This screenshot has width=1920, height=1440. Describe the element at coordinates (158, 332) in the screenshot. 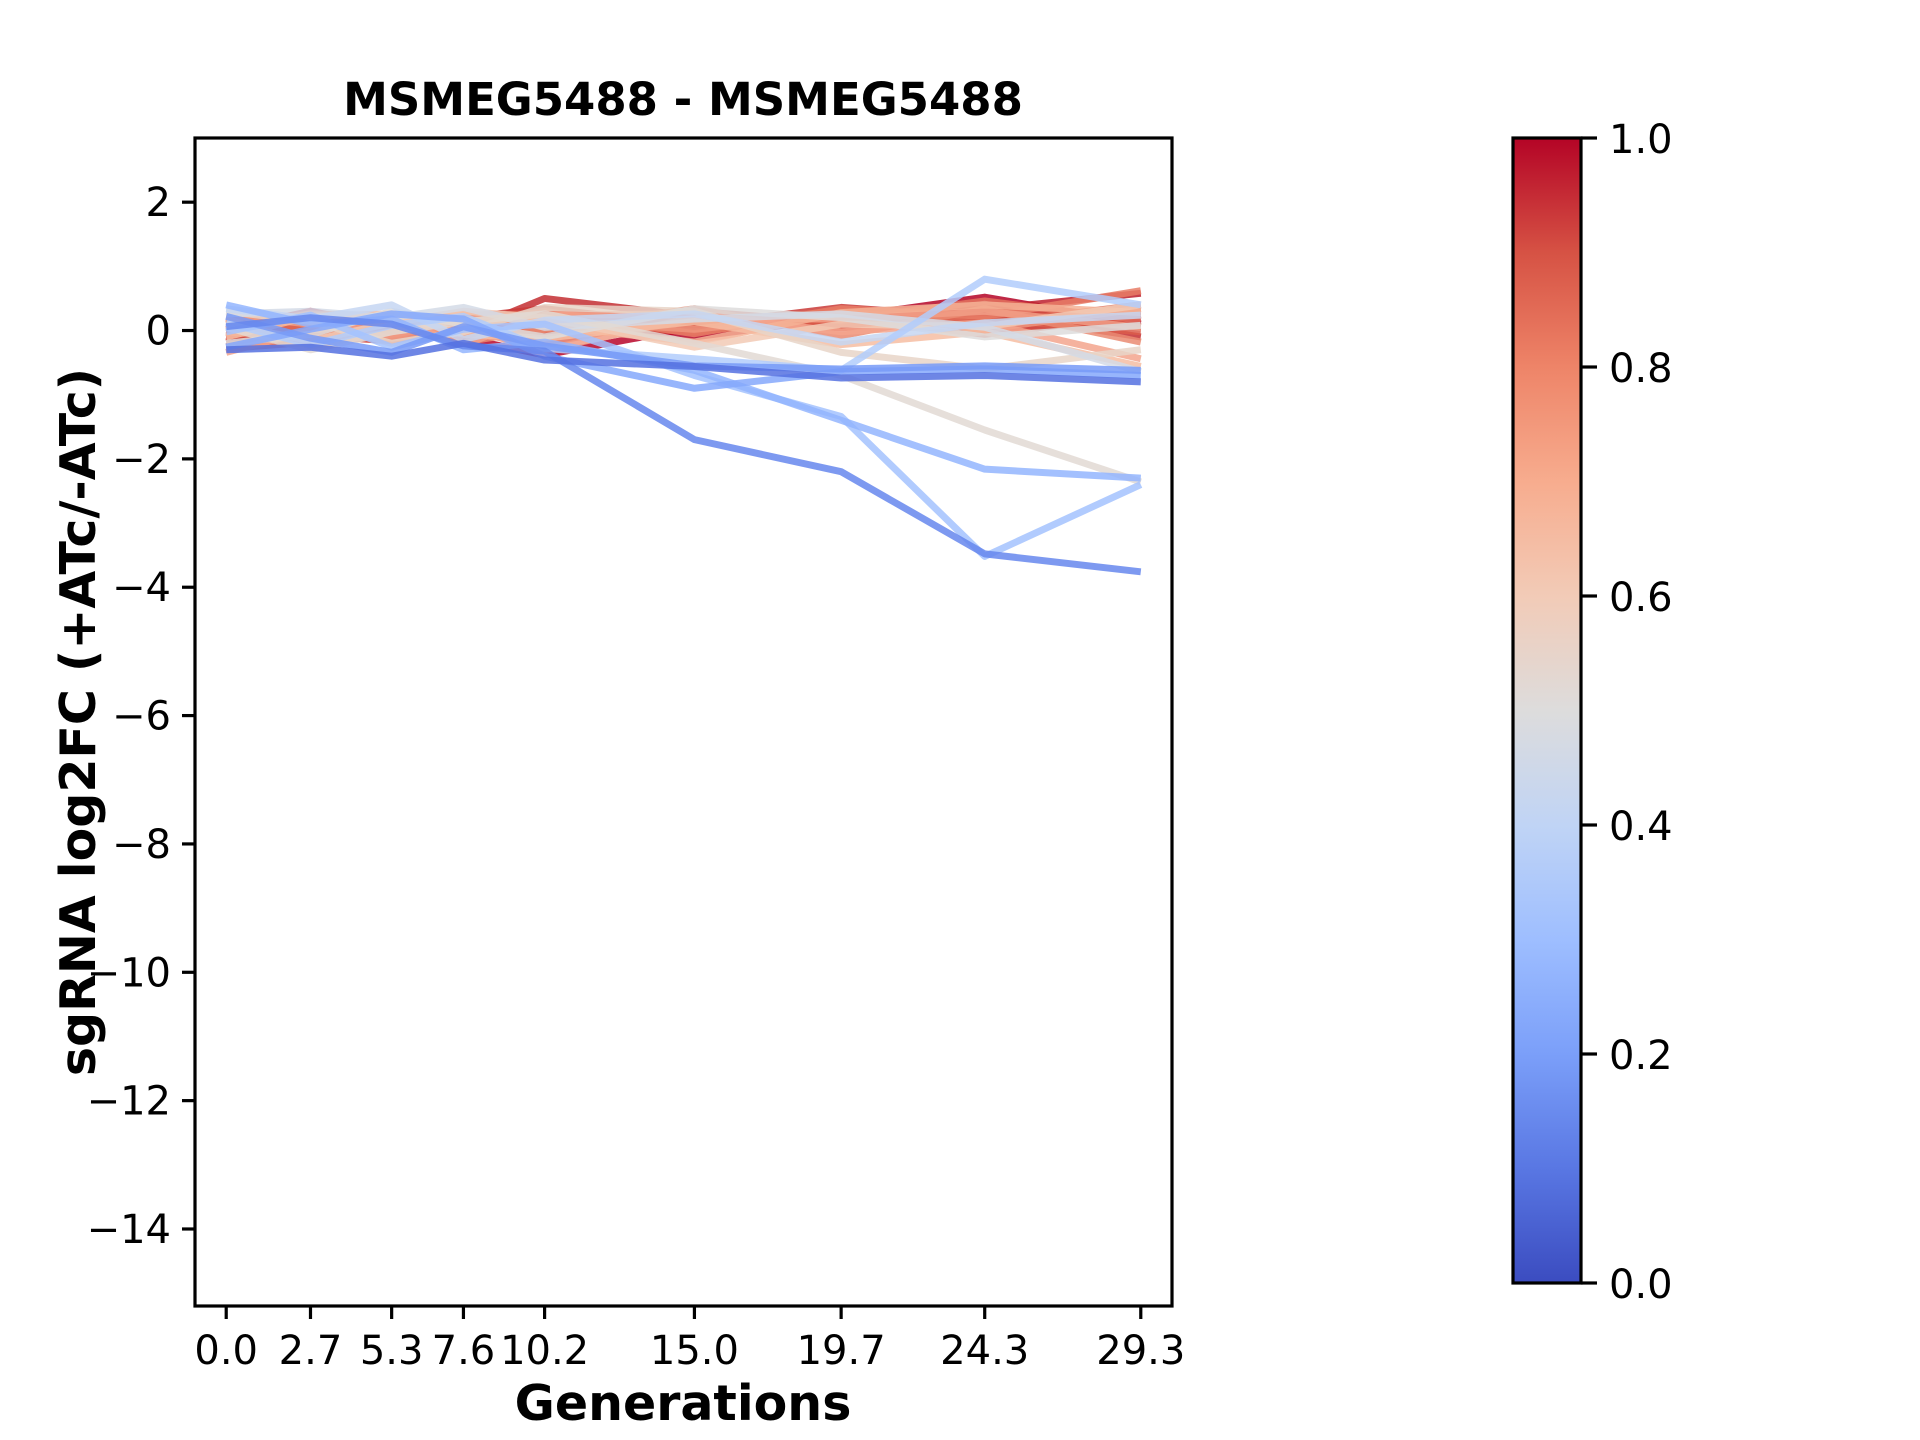

I see `y-tick-label: 0` at that location.